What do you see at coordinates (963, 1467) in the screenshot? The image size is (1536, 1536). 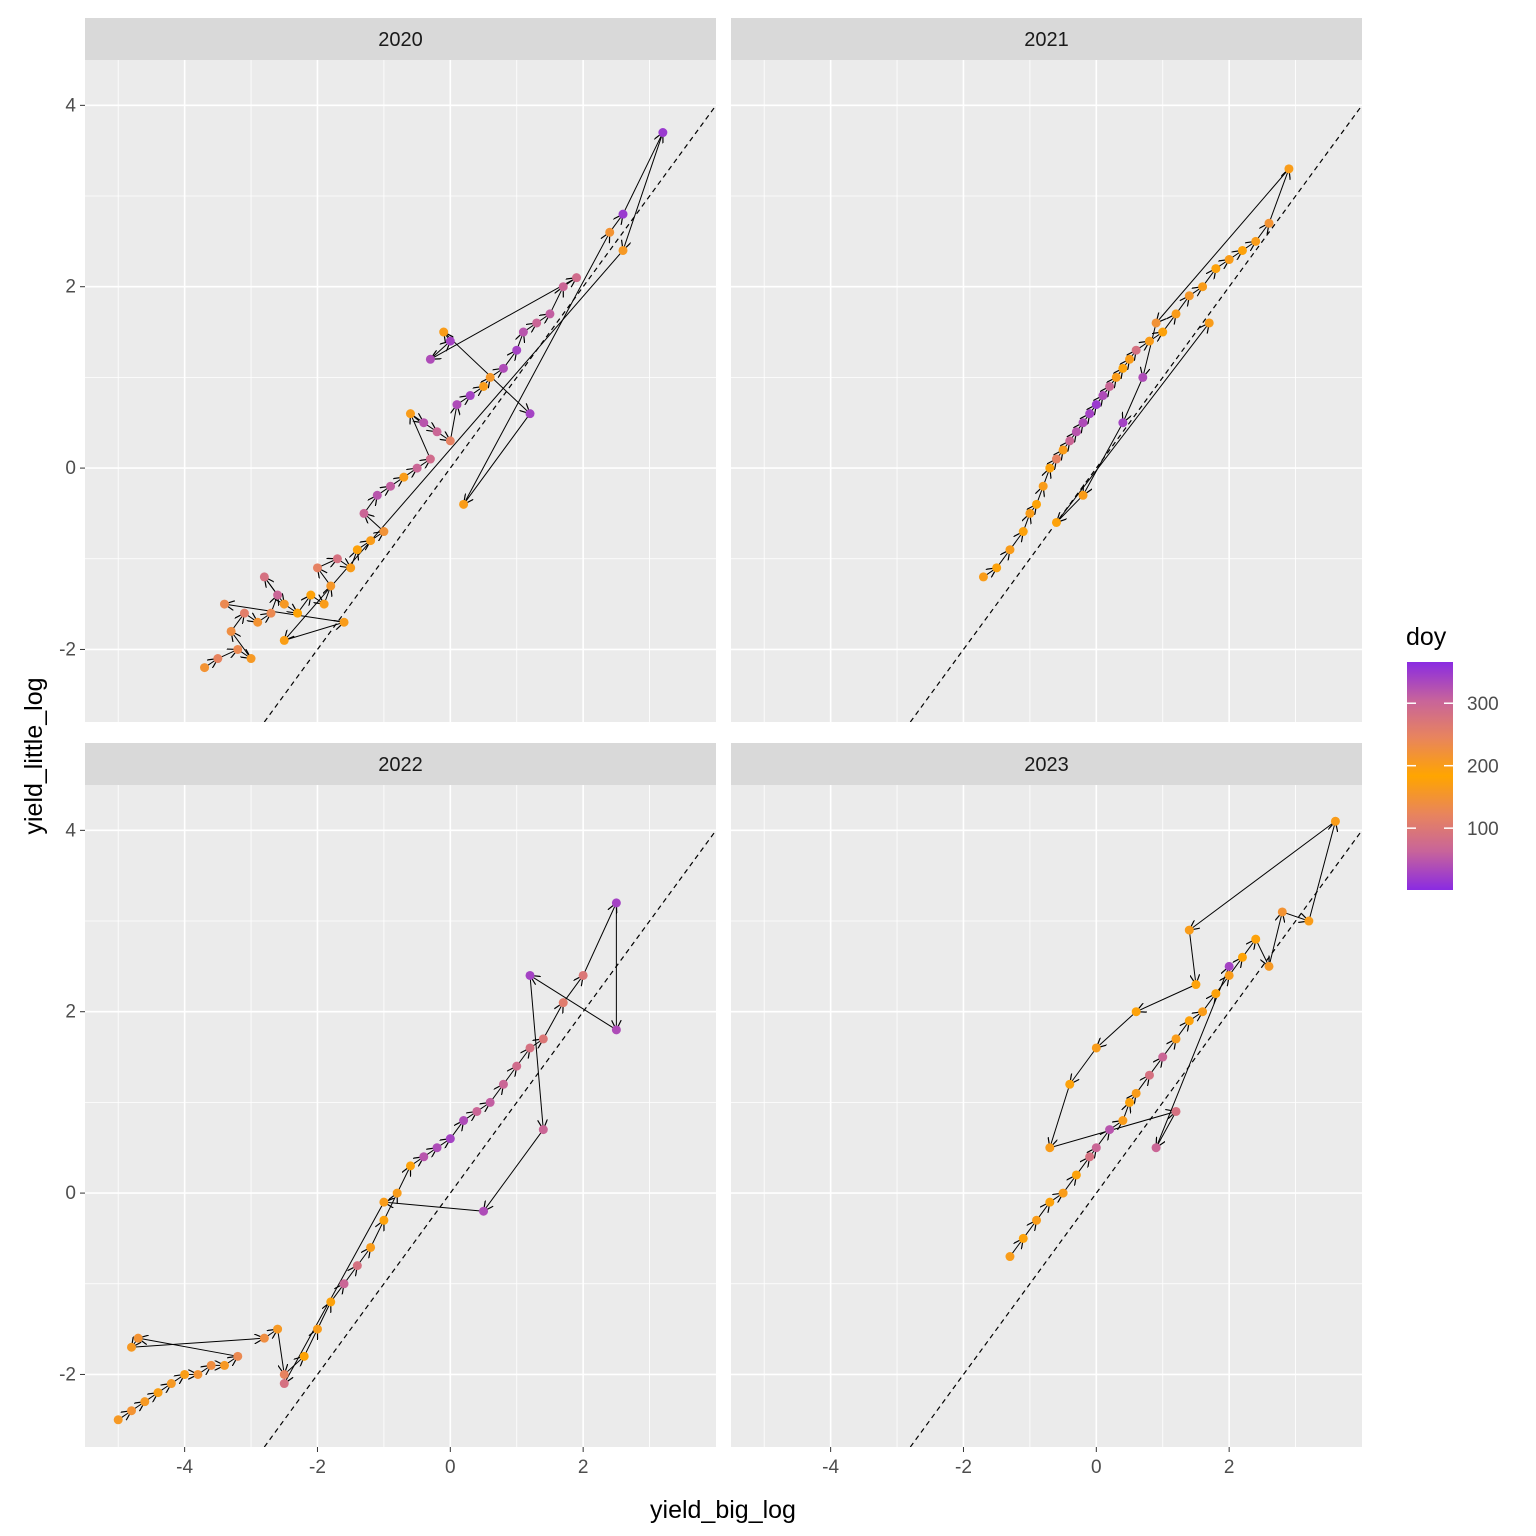 I see `x-tick-label: -2` at bounding box center [963, 1467].